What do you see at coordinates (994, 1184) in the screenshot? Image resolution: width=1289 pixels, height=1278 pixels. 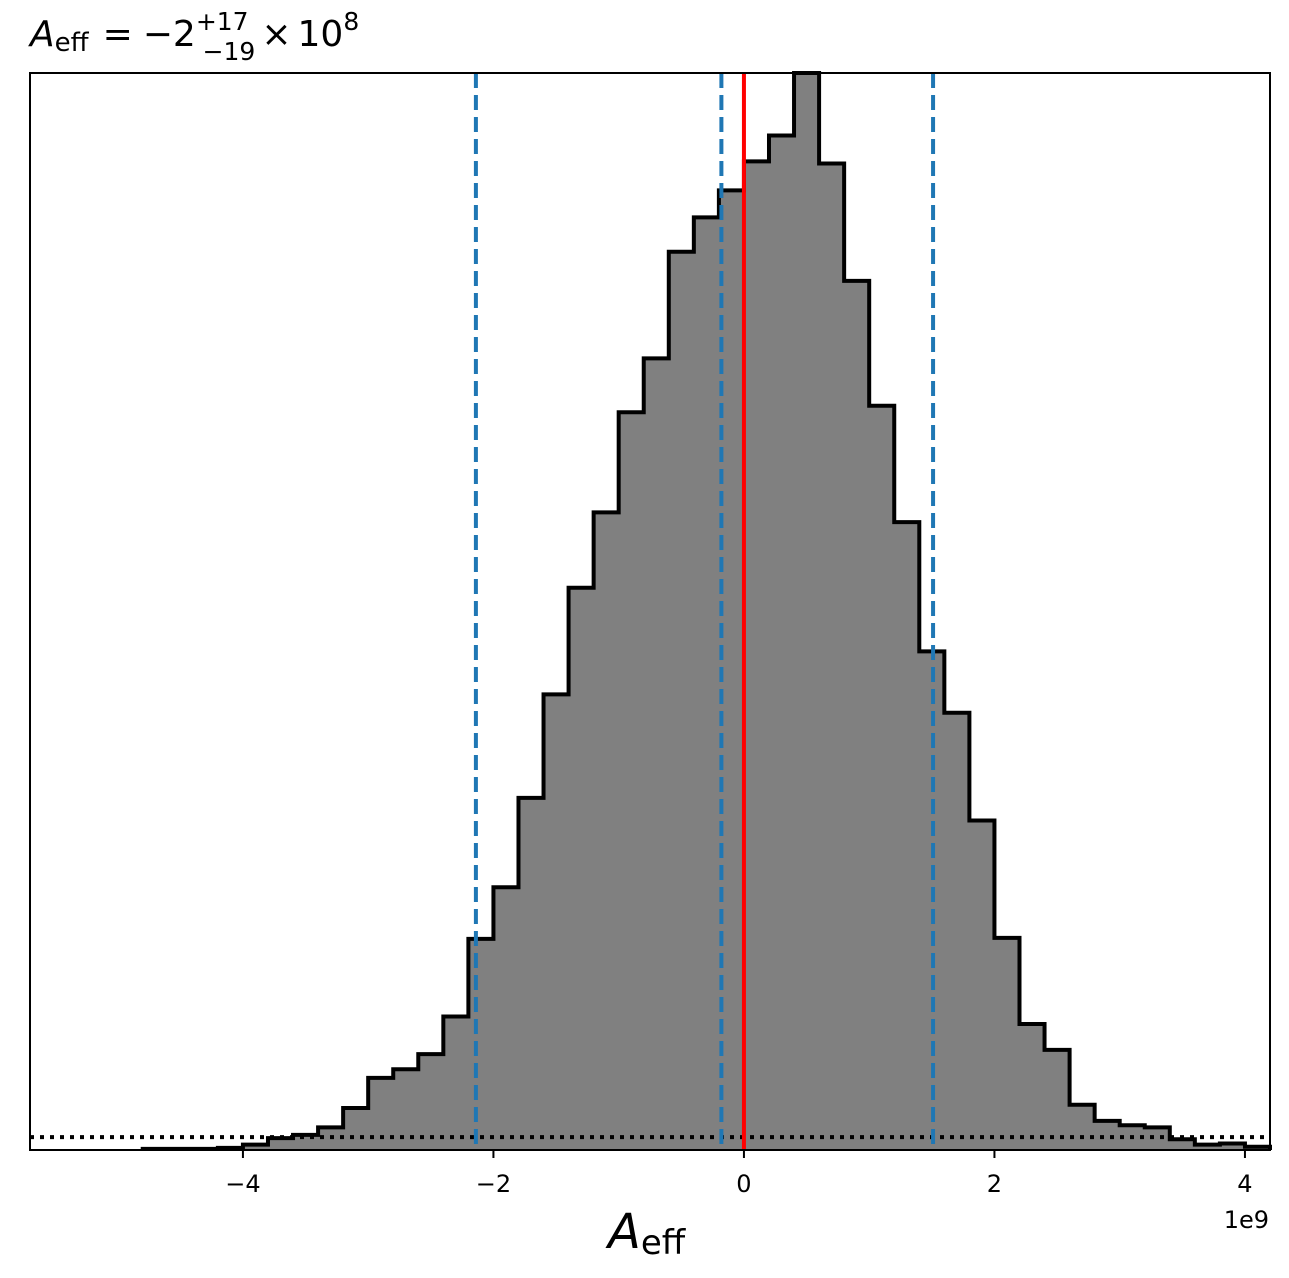 I see `x-tick-label: 2` at bounding box center [994, 1184].